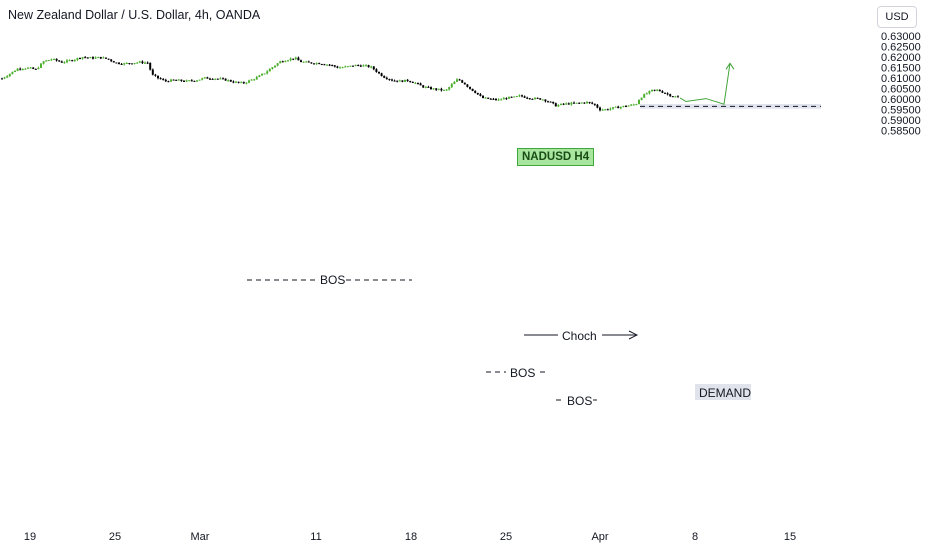 Image resolution: width=932 pixels, height=550 pixels. I want to click on x-tick-label: 15, so click(790, 537).